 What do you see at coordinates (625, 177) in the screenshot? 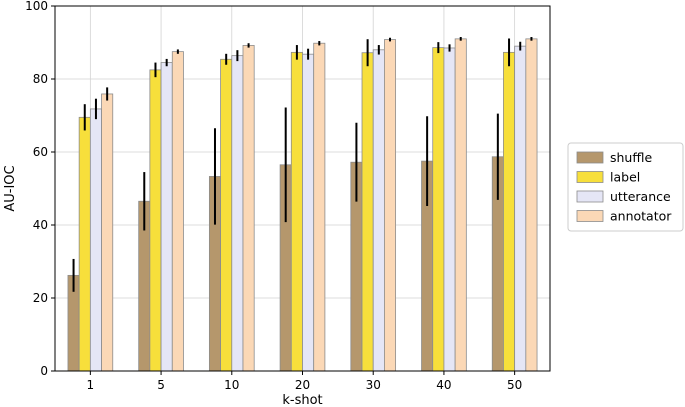
I see `legend-label-label: label` at bounding box center [625, 177].